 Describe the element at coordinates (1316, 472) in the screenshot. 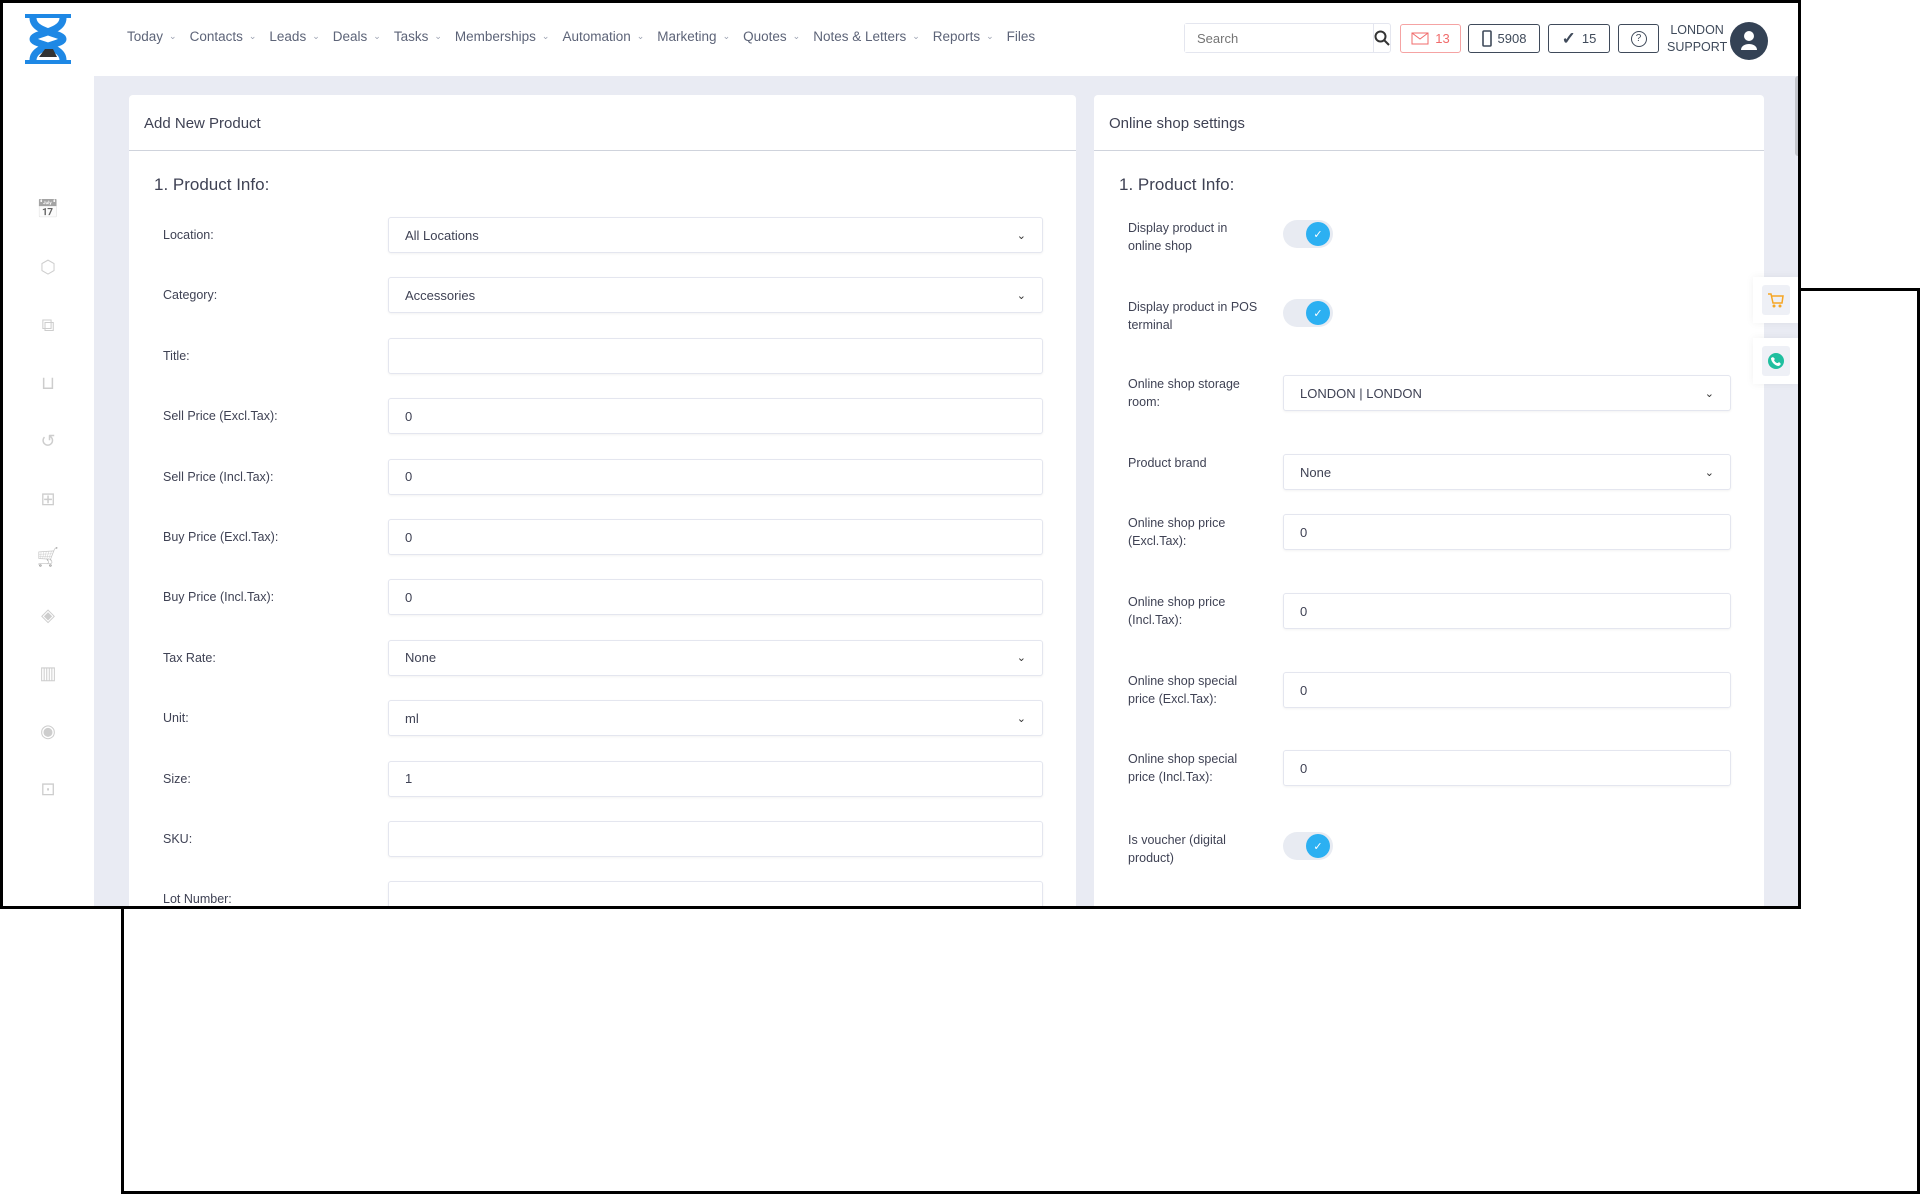

I see `field-value: None` at that location.